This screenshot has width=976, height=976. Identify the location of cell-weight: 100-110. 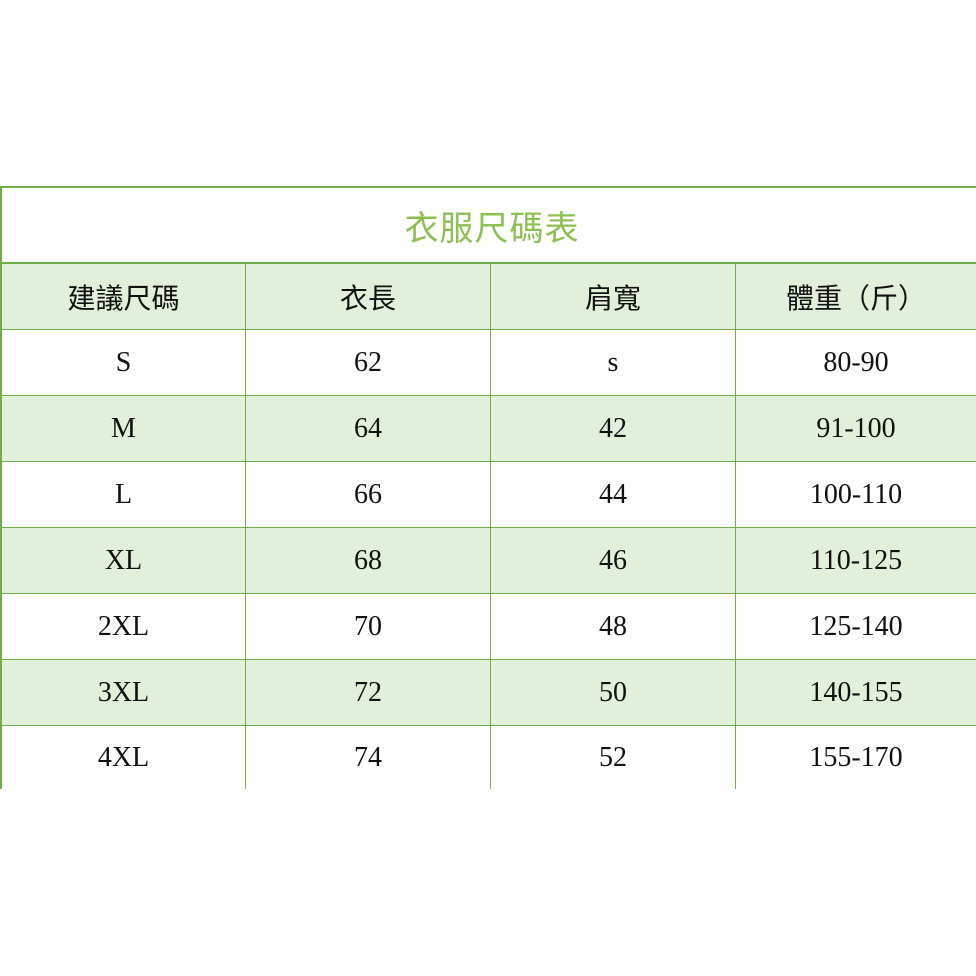
(855, 494).